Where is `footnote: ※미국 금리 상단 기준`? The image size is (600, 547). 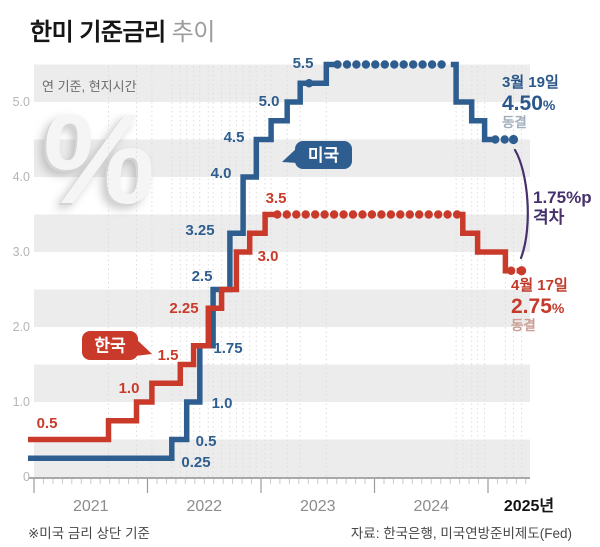 footnote: ※미국 금리 상단 기준 is located at coordinates (89, 533).